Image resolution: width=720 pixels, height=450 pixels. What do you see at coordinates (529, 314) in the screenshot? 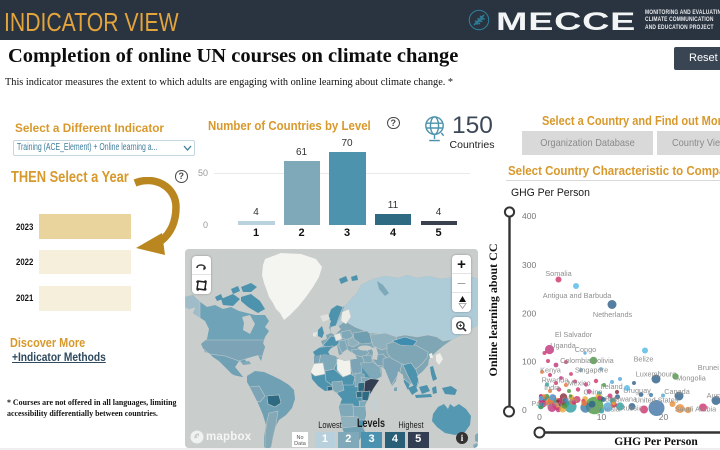
I see `svg-text: 200` at bounding box center [529, 314].